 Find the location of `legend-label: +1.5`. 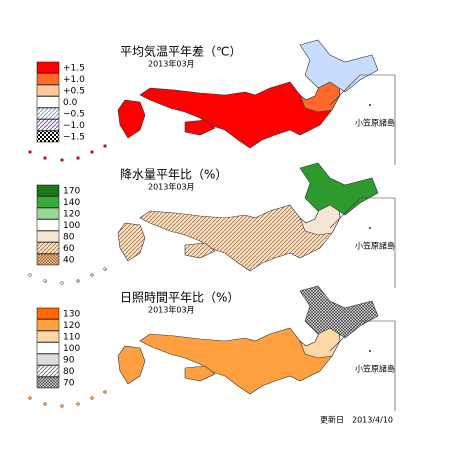

legend-label: +1.5 is located at coordinates (74, 69).